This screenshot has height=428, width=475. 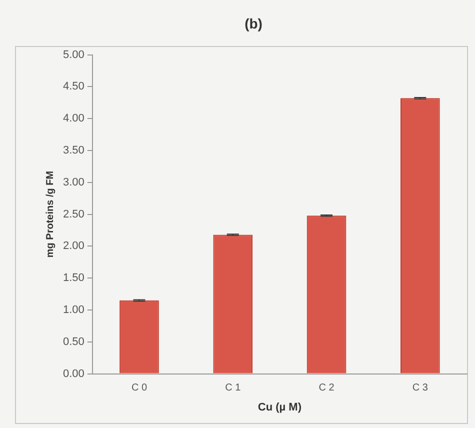 What do you see at coordinates (280, 407) in the screenshot?
I see `x-axis-title: Cu (µ M)` at bounding box center [280, 407].